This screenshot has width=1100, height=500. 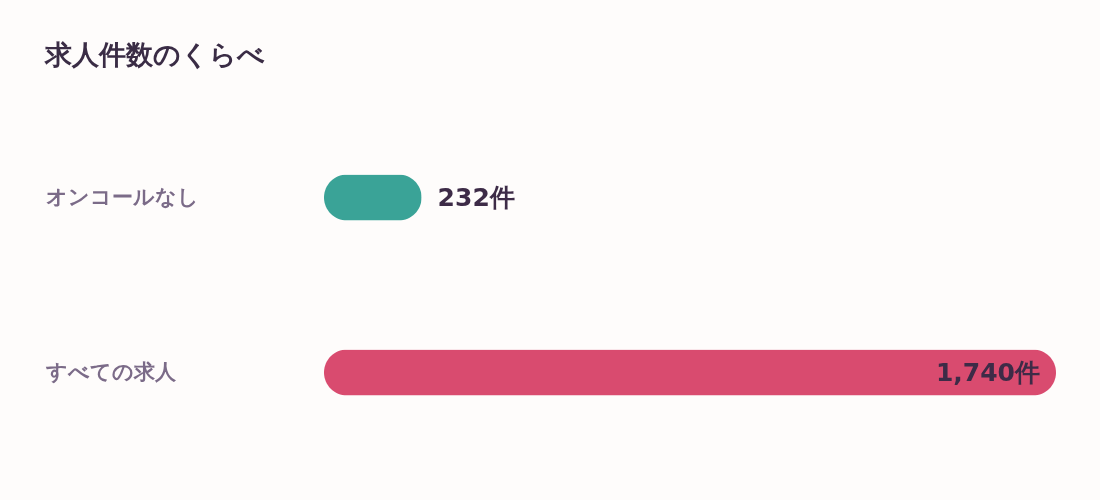 What do you see at coordinates (154, 54) in the screenshot?
I see `chart-title: 求人件数のくらべ` at bounding box center [154, 54].